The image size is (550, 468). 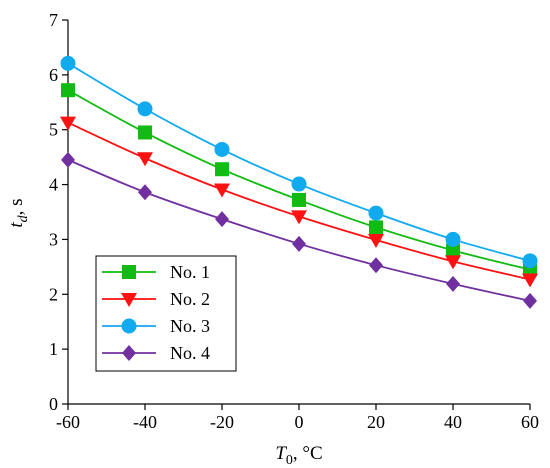 I want to click on y-axis-label: td, s, so click(x=18, y=212).